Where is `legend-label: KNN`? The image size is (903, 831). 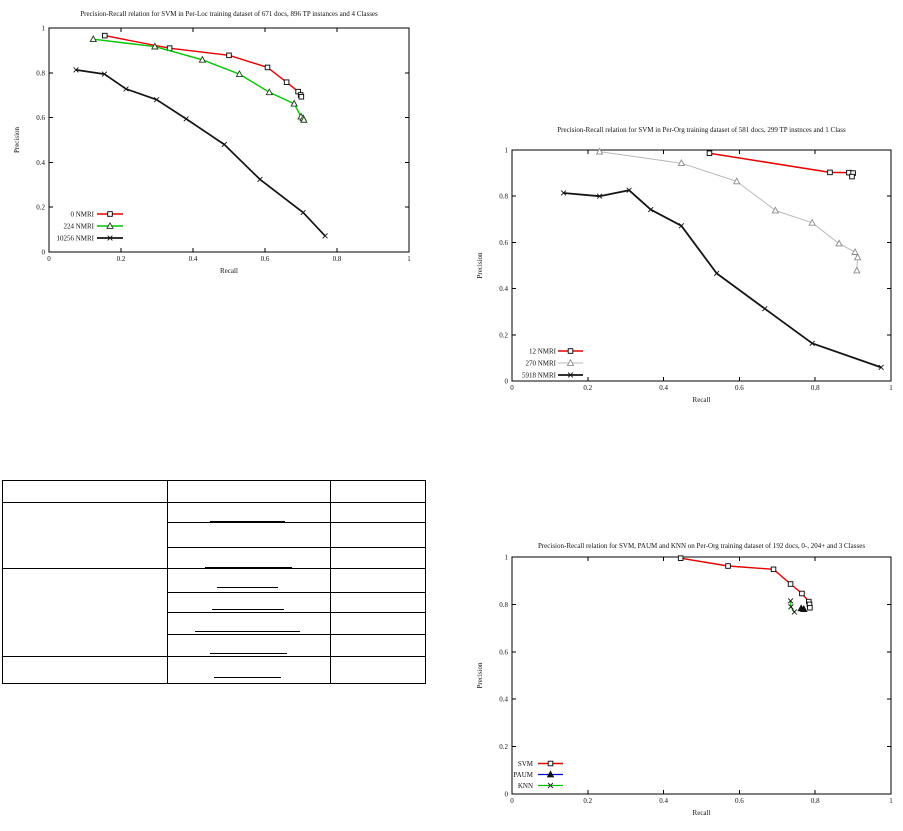 legend-label: KNN is located at coordinates (525, 786).